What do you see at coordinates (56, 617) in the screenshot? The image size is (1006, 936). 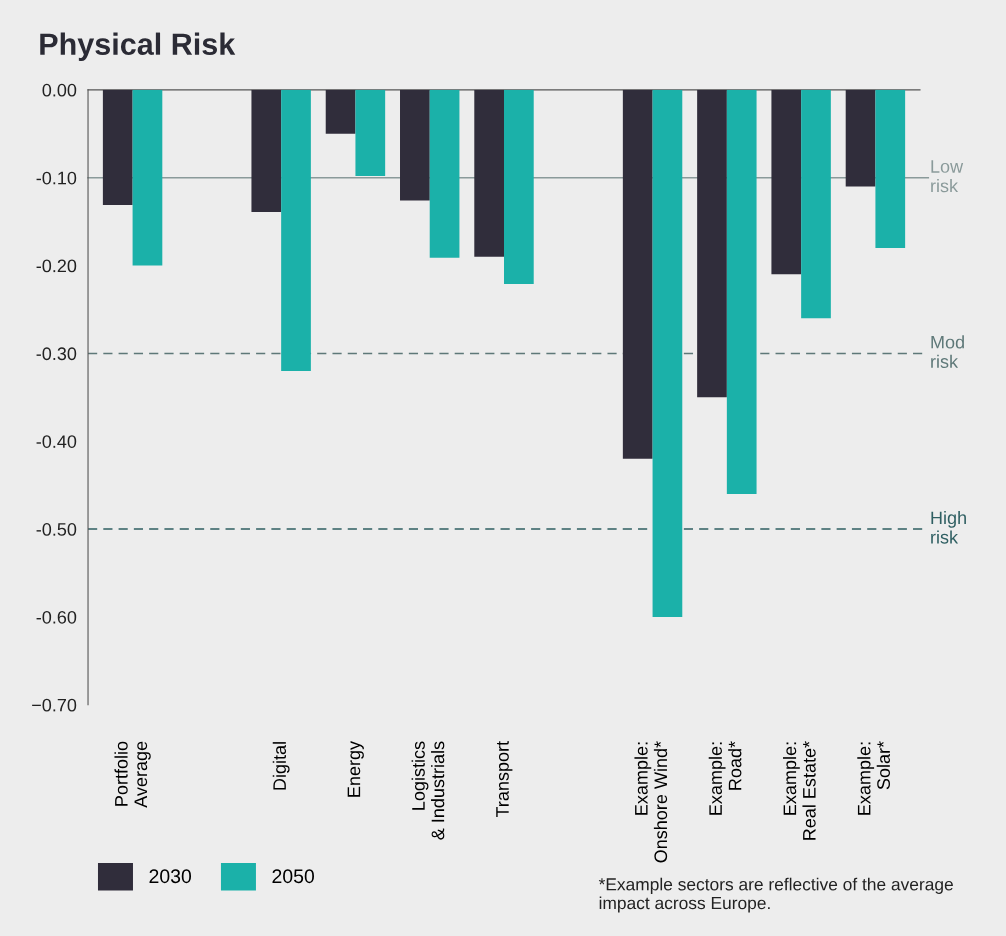 I see `y-tick-label: -0.60` at bounding box center [56, 617].